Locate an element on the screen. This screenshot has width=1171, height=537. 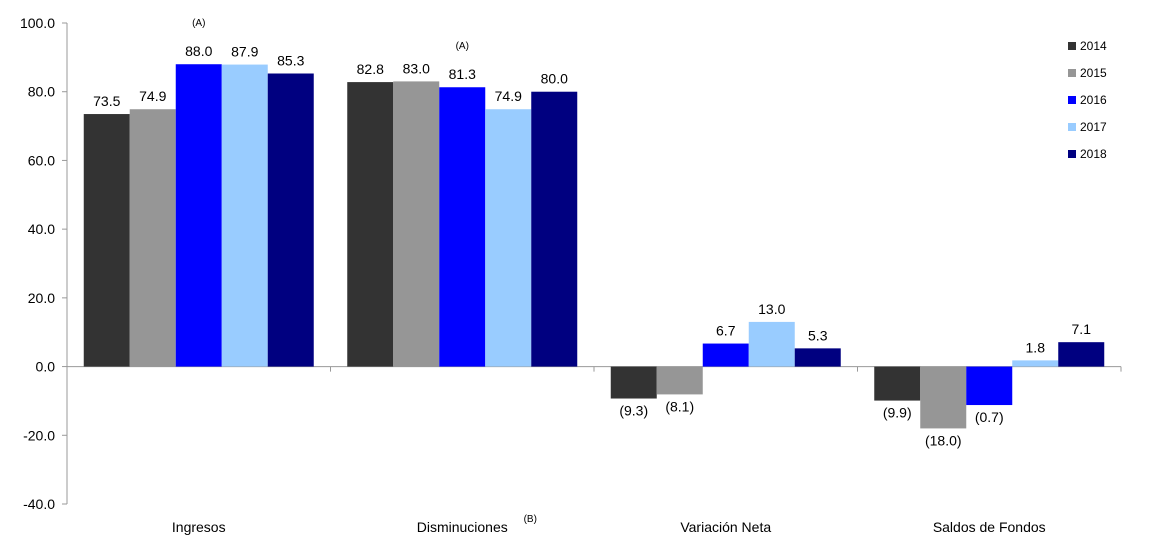
bar-variacion-neta-2015 is located at coordinates (679, 380).